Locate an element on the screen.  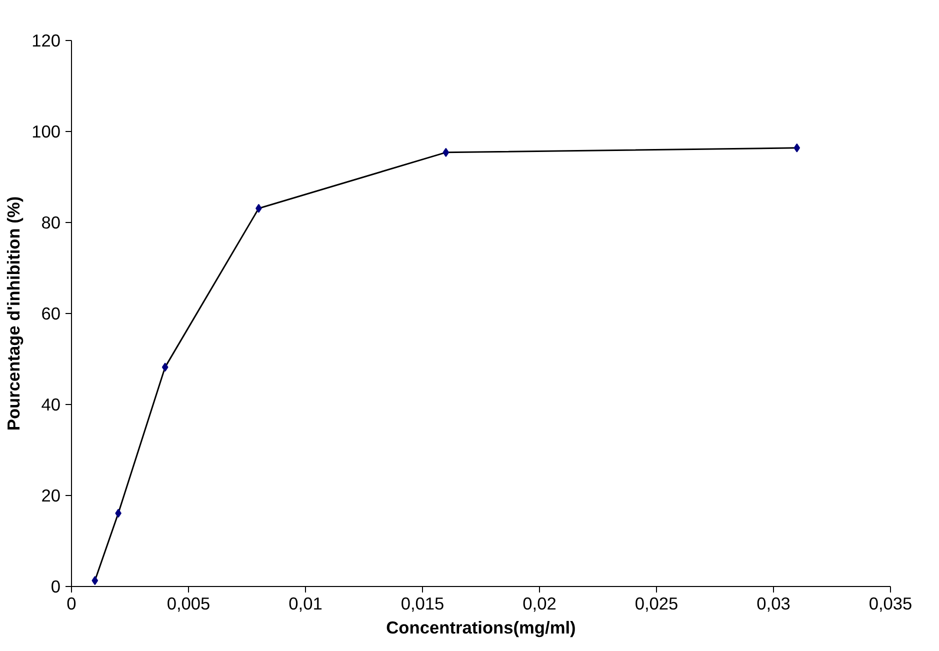
x-tick-label: 0,035 is located at coordinates (890, 604).